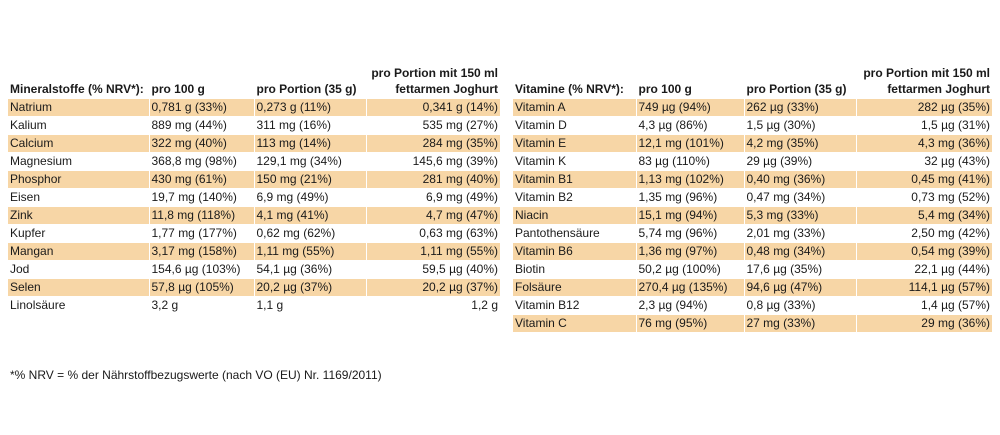 The height and width of the screenshot is (435, 1000). What do you see at coordinates (574, 161) in the screenshot?
I see `nutrient-name-cell: Vitamin K` at bounding box center [574, 161].